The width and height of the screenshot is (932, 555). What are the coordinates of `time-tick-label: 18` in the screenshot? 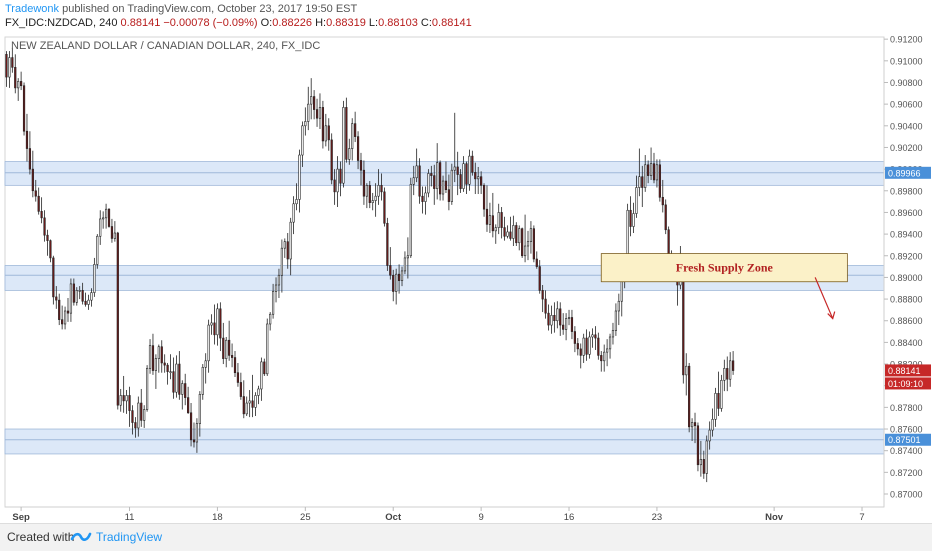 It's located at (217, 517).